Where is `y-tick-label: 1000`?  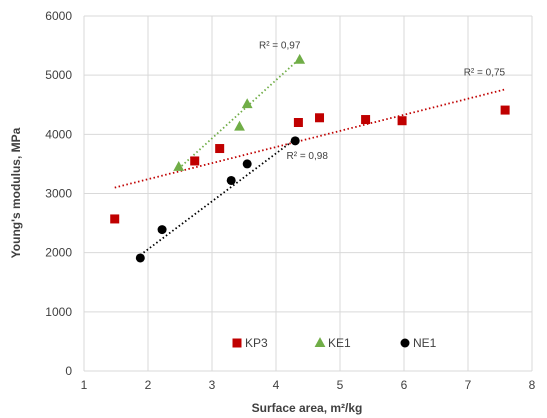
y-tick-label: 1000 is located at coordinates (58, 312).